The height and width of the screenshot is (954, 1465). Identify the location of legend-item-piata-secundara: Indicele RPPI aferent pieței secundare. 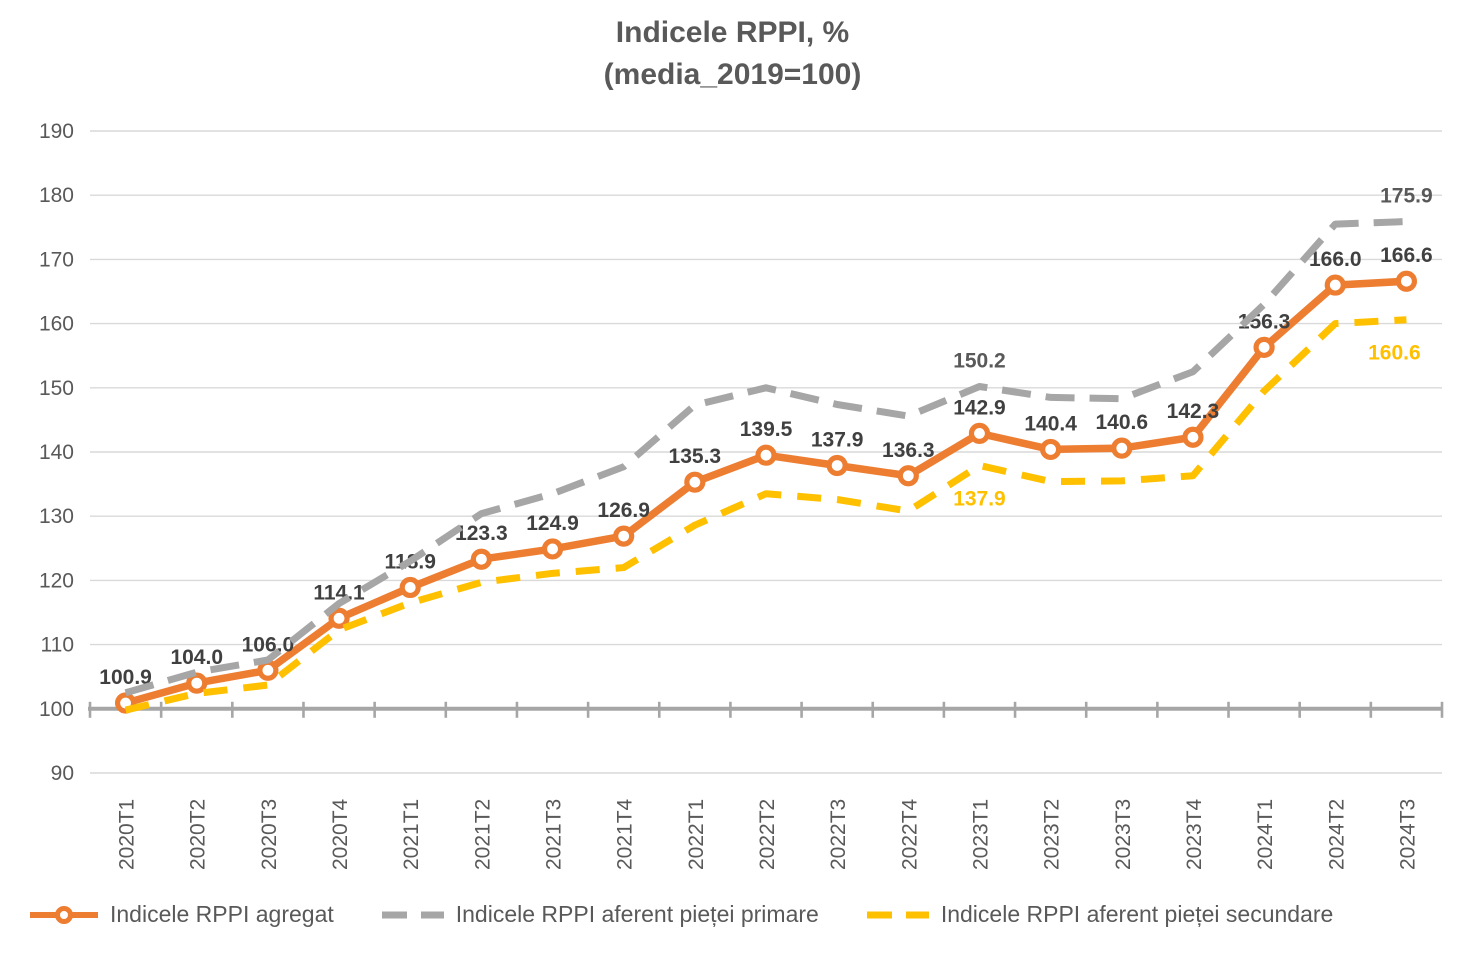
(1099, 914).